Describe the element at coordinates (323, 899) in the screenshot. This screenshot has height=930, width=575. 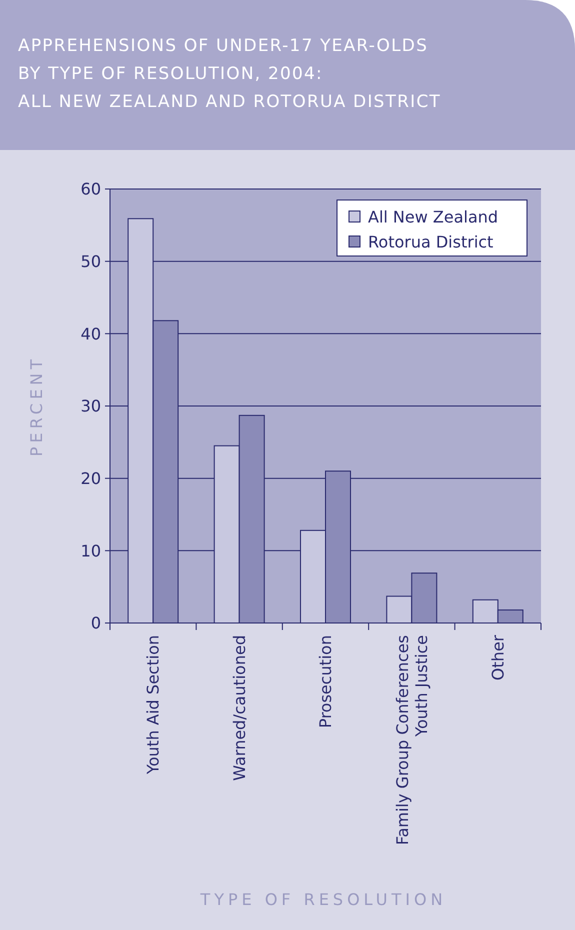
I see `x-axis-title: TYPE OF RESOLUTION` at that location.